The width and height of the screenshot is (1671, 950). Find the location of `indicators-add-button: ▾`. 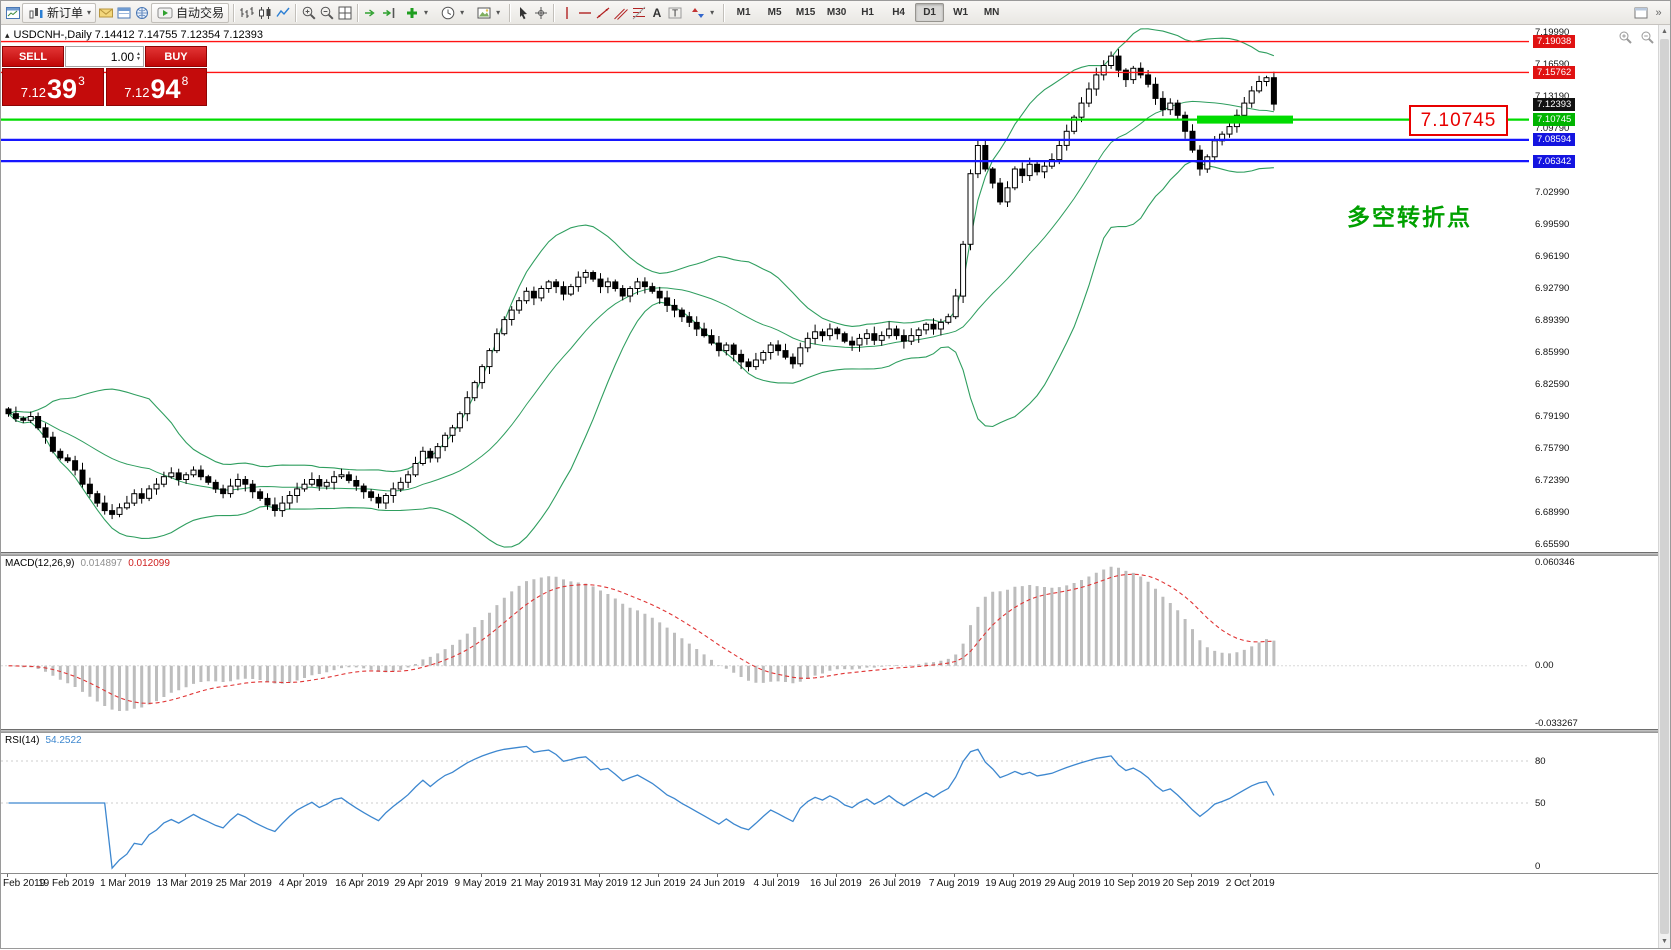

indicators-add-button: ▾ is located at coordinates (415, 13).